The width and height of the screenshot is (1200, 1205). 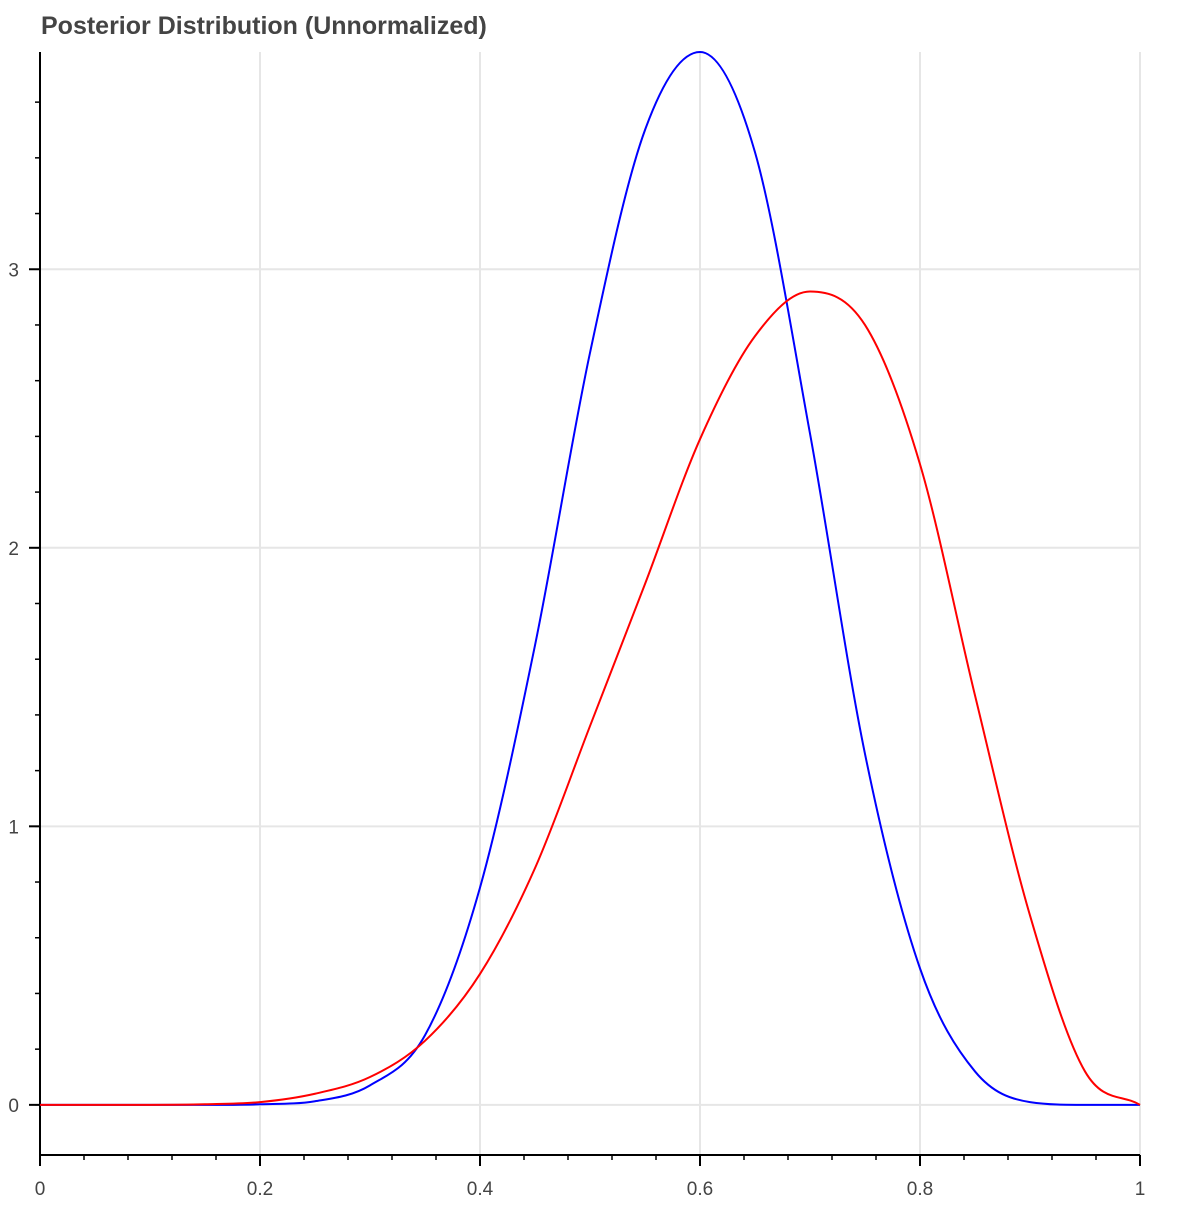 I want to click on x-tick-label: 0.8, so click(x=920, y=1189).